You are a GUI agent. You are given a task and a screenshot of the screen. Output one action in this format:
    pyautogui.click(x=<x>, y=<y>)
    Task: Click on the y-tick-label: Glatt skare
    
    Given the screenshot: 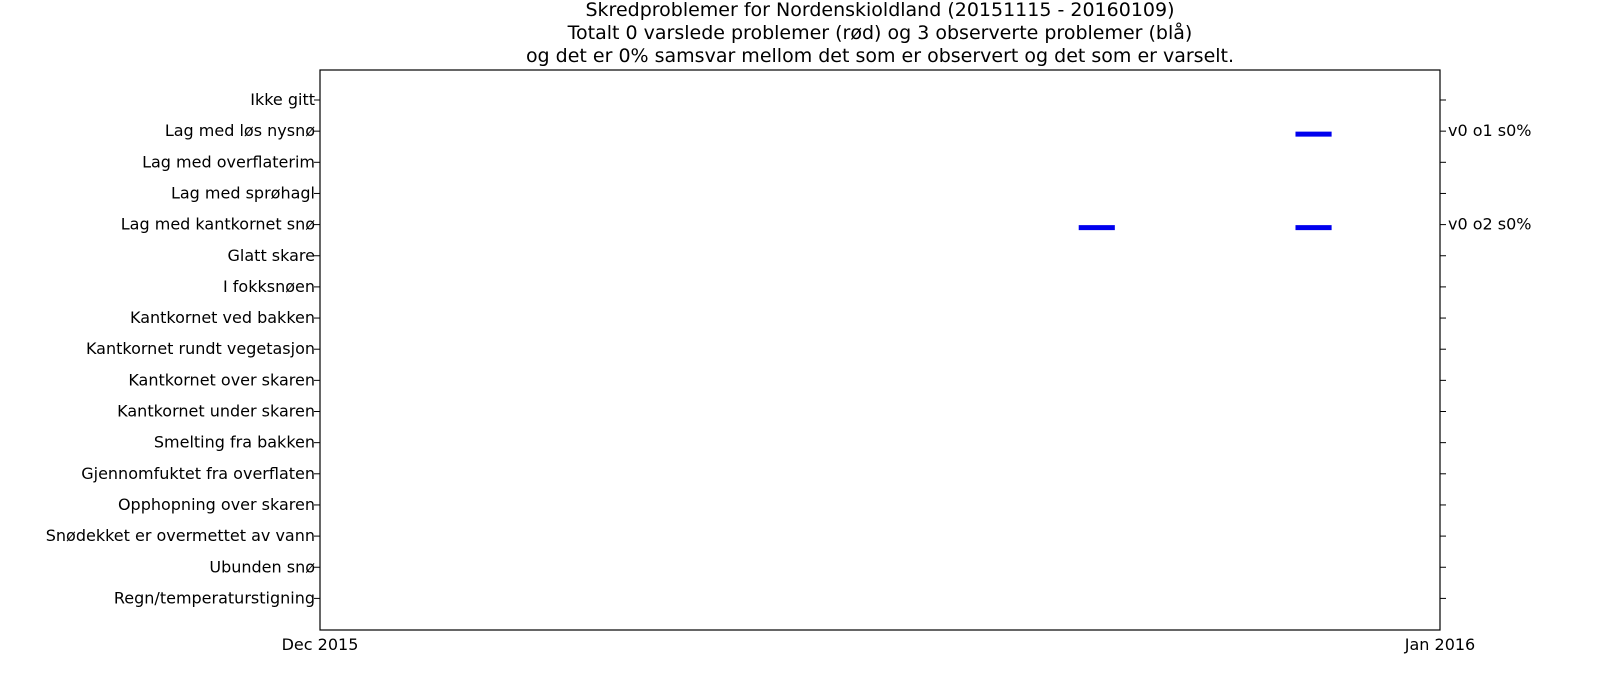 What is the action you would take?
    pyautogui.click(x=271, y=255)
    